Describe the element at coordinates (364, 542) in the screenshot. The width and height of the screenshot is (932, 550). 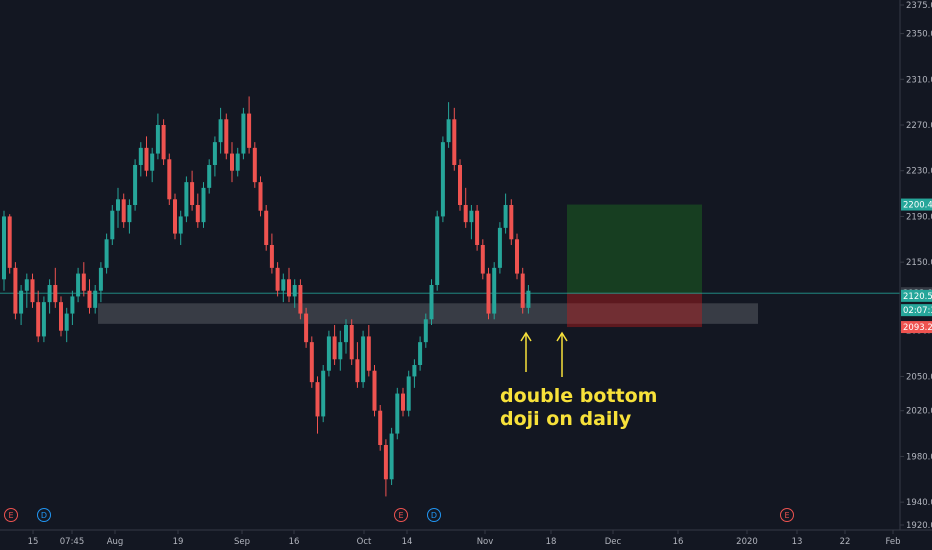
I see `x-tick-label: Oct` at that location.